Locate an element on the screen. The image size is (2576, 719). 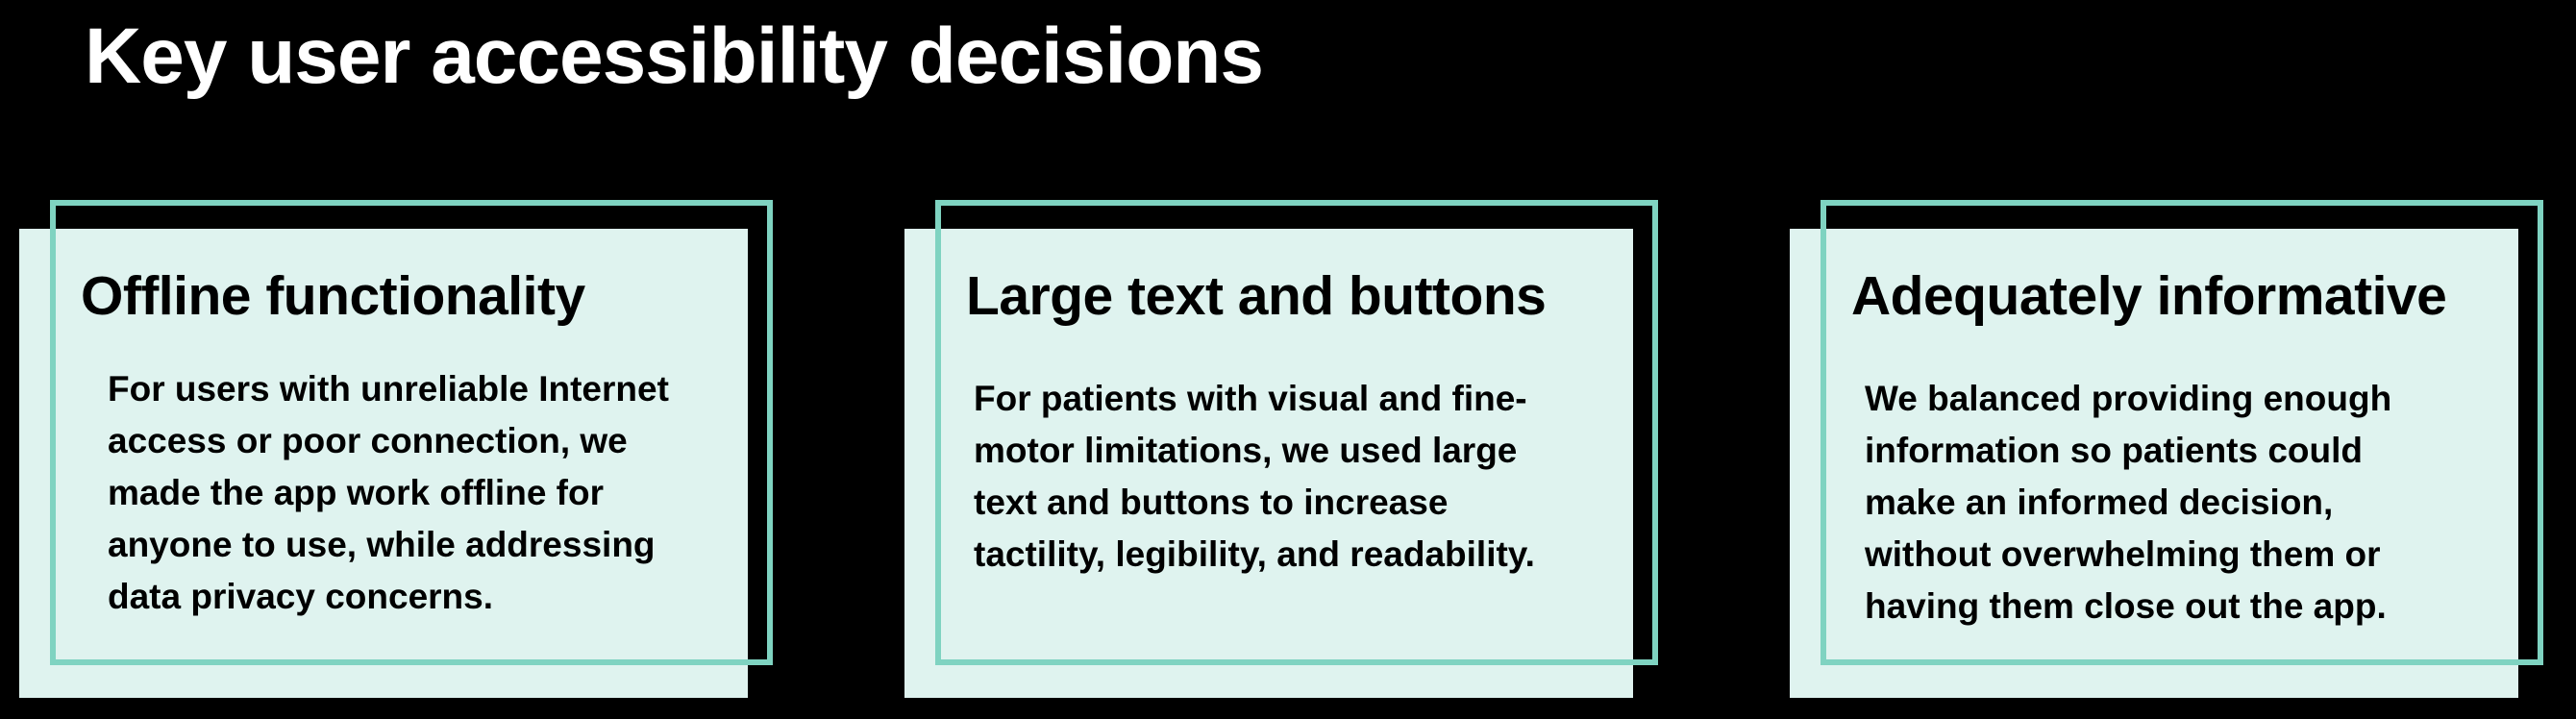
page-title: Key user accessibility decisions is located at coordinates (674, 56).